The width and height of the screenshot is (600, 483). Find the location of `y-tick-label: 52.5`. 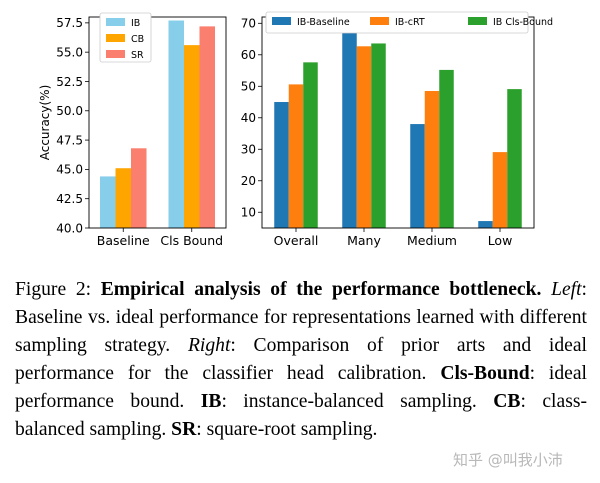

y-tick-label: 52.5 is located at coordinates (69, 82).